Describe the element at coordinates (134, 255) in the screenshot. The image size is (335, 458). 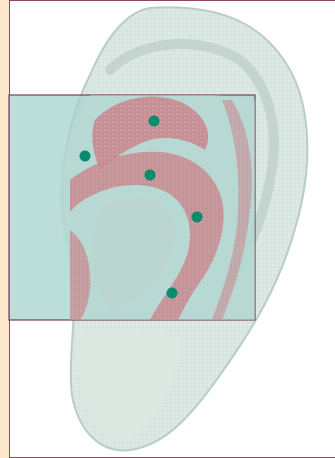
I see `concha` at that location.